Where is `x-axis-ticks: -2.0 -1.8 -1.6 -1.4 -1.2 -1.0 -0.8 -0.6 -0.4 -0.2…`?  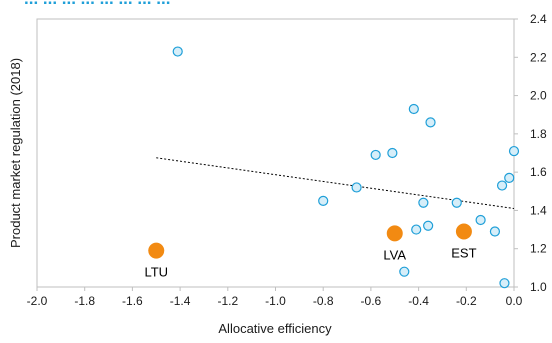
x-axis-ticks: -2.0 -1.8 -1.6 -1.4 -1.2 -1.0 -0.8 -0.6 -0.4 -0.2… is located at coordinates (275, 297).